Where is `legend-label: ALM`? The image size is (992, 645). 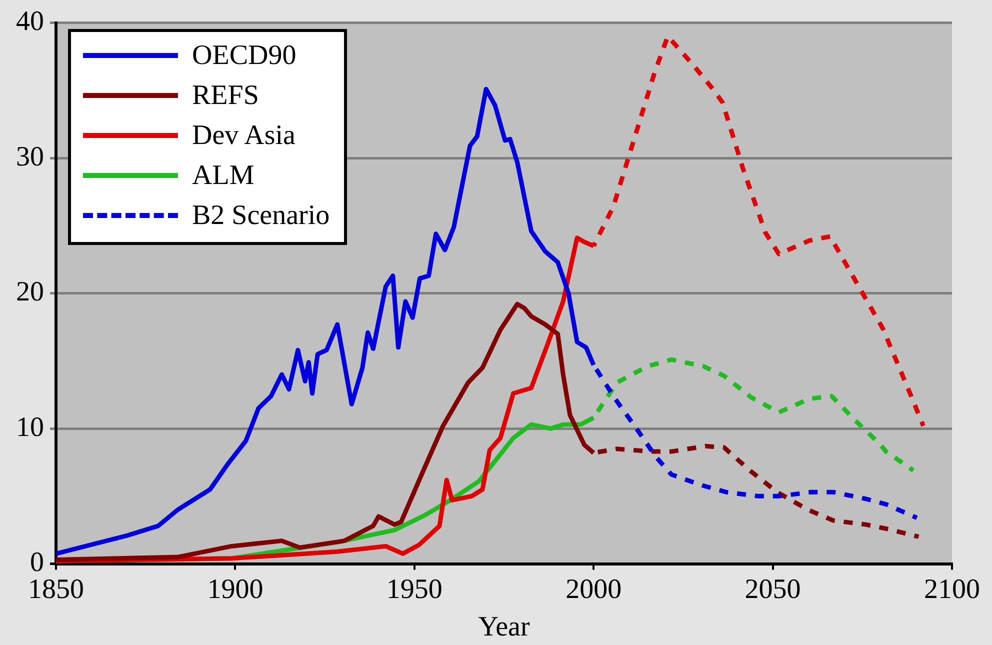 legend-label: ALM is located at coordinates (223, 175).